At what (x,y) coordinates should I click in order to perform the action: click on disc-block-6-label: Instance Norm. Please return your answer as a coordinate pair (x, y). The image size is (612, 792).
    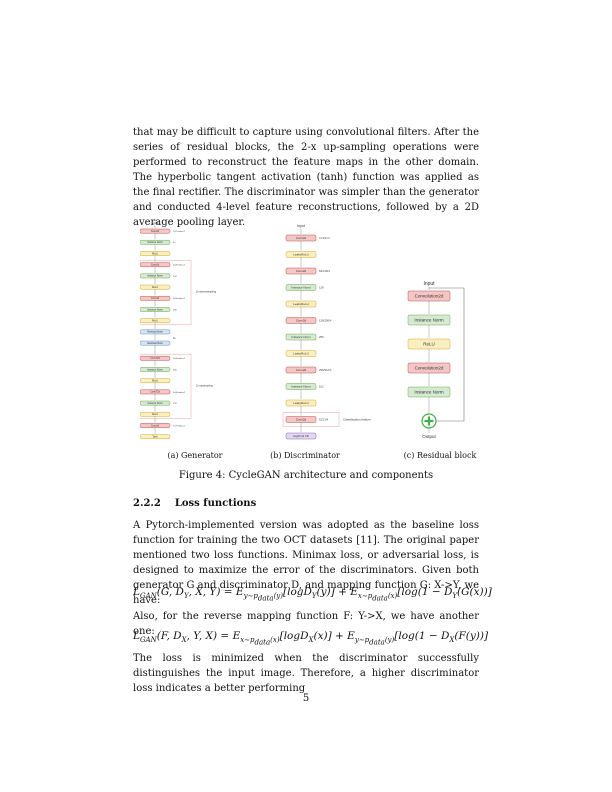
    Looking at the image, I should click on (301, 337).